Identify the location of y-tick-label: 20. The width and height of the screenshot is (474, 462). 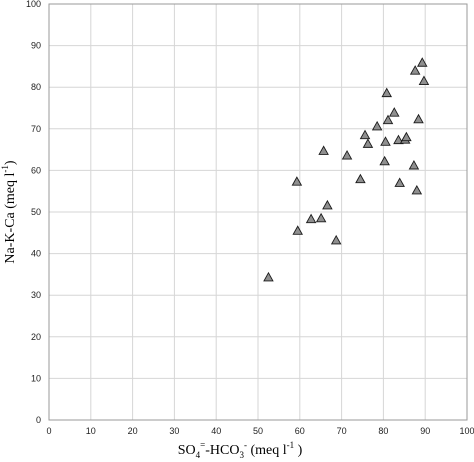
(36, 337).